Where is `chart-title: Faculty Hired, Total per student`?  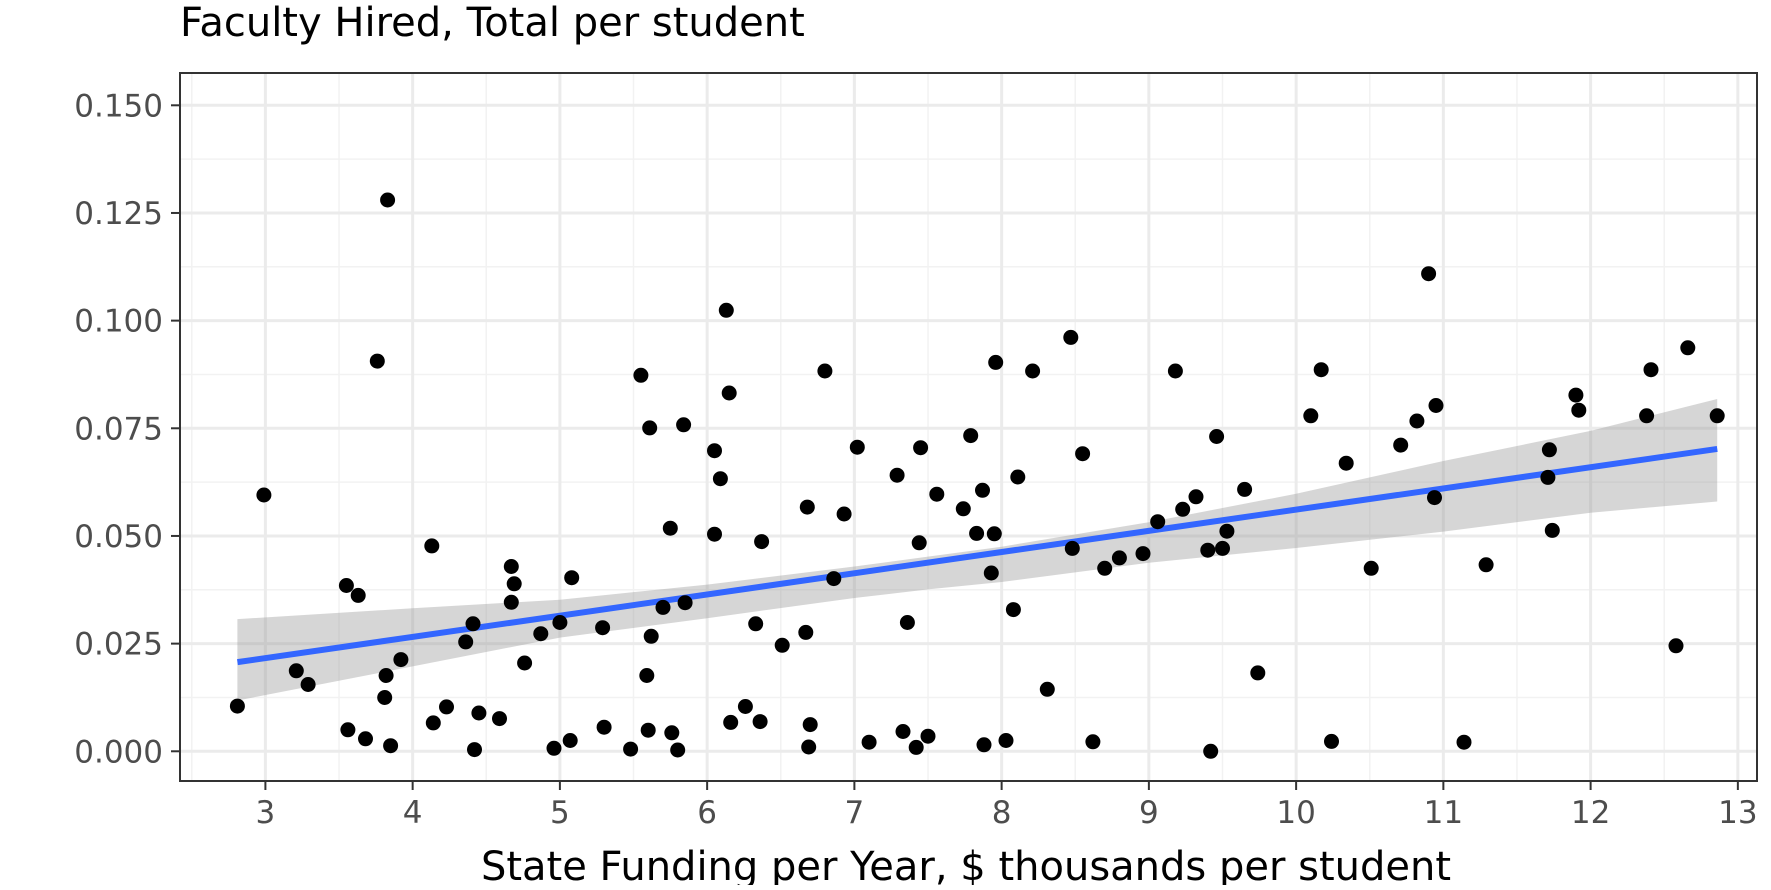
chart-title: Faculty Hired, Total per student is located at coordinates (492, 23).